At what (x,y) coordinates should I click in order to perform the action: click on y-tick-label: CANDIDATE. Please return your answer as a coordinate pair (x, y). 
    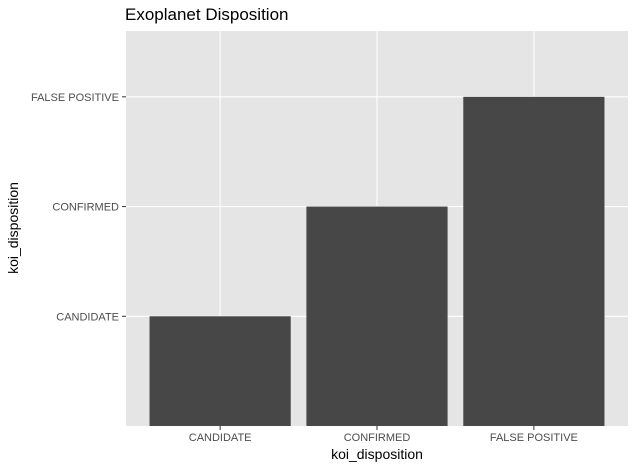
    Looking at the image, I should click on (87, 317).